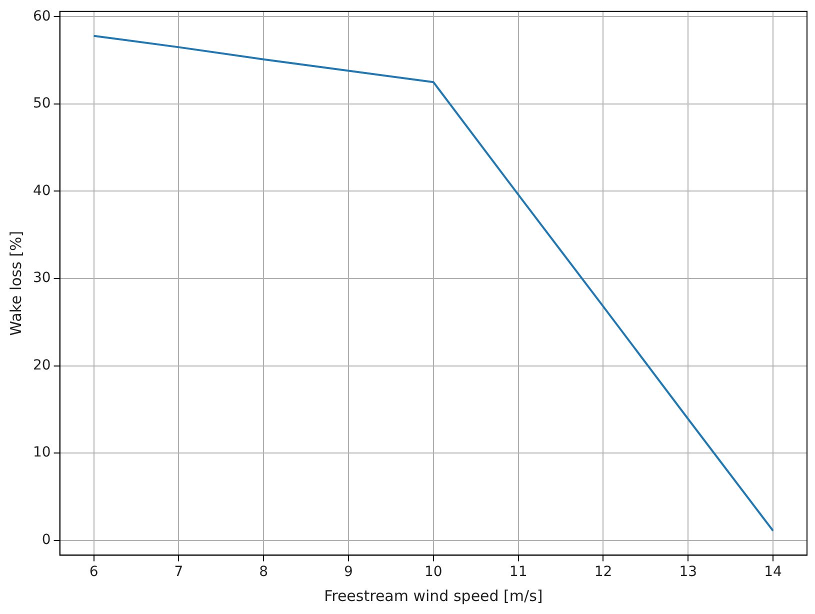 This screenshot has width=815, height=614. Describe the element at coordinates (603, 572) in the screenshot. I see `x-tick-label: 12` at that location.